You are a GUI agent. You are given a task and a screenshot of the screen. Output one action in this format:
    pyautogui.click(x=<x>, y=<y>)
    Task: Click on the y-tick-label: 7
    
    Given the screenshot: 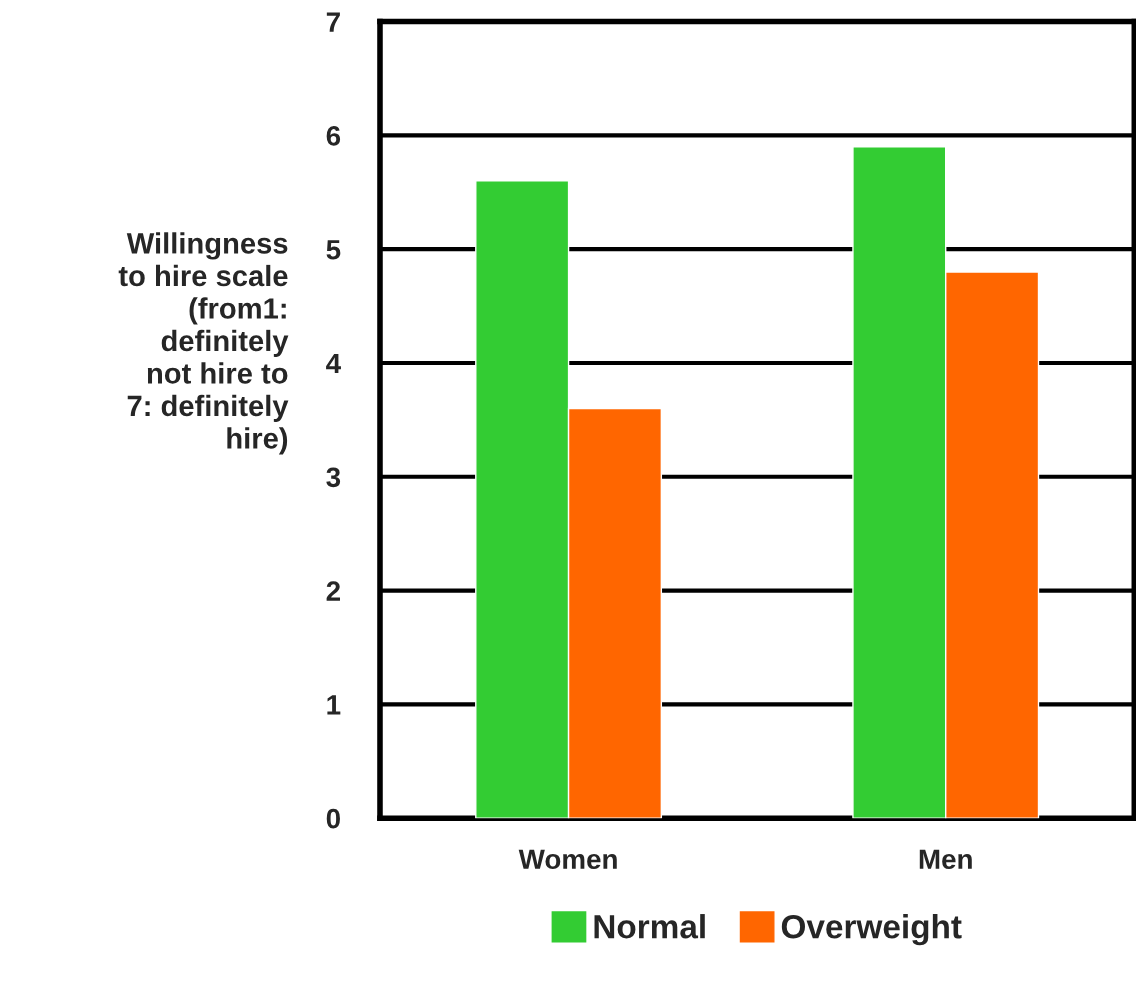 What is the action you would take?
    pyautogui.click(x=333, y=22)
    